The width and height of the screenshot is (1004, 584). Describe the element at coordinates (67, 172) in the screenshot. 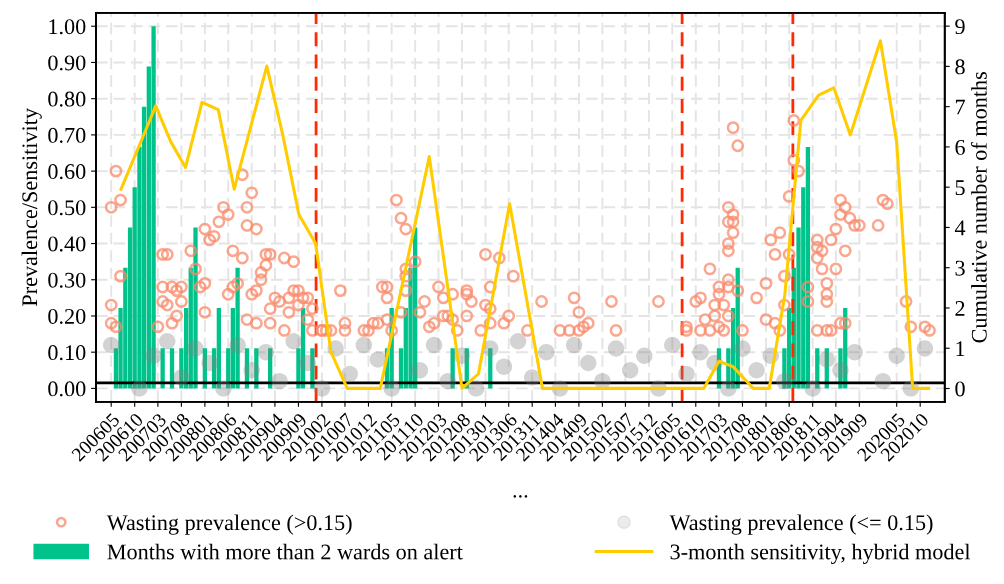

I see `y-tick-label: 0.60` at that location.